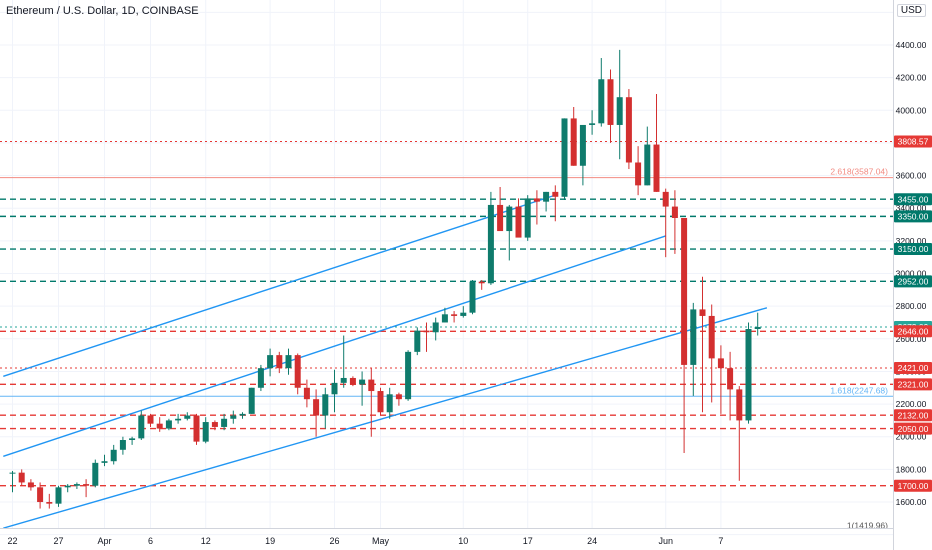  I want to click on price-level-badge-label: 3808.57, so click(913, 142).